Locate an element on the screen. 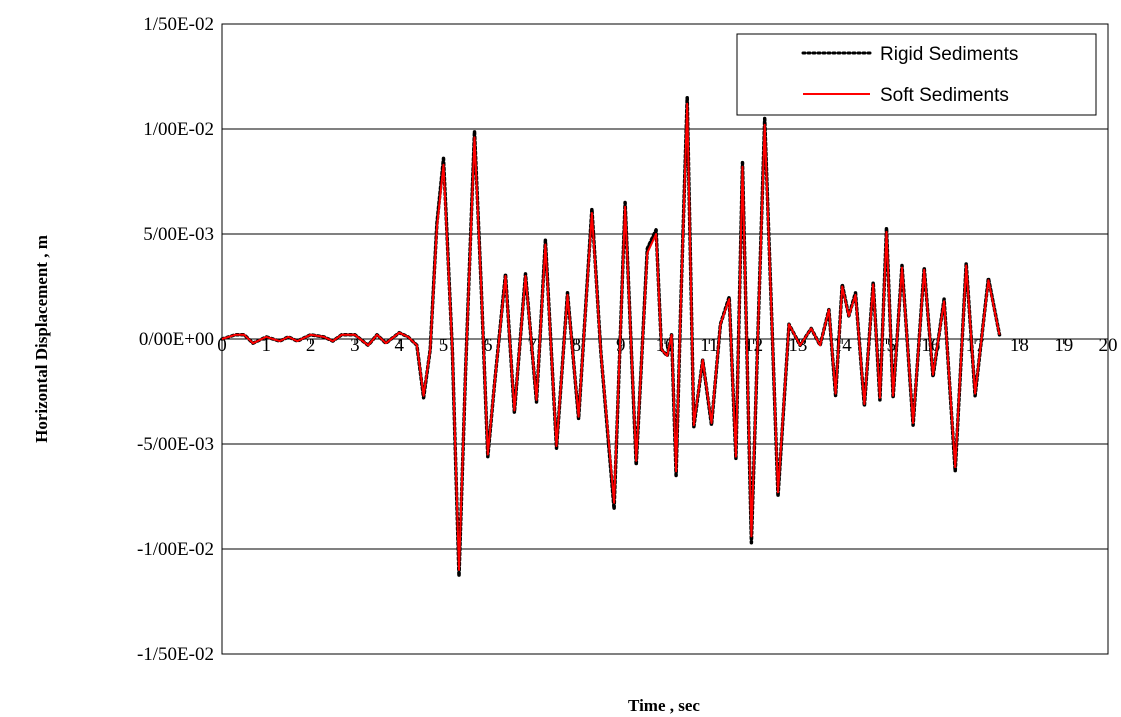  x-tick-label: 3 is located at coordinates (355, 345).